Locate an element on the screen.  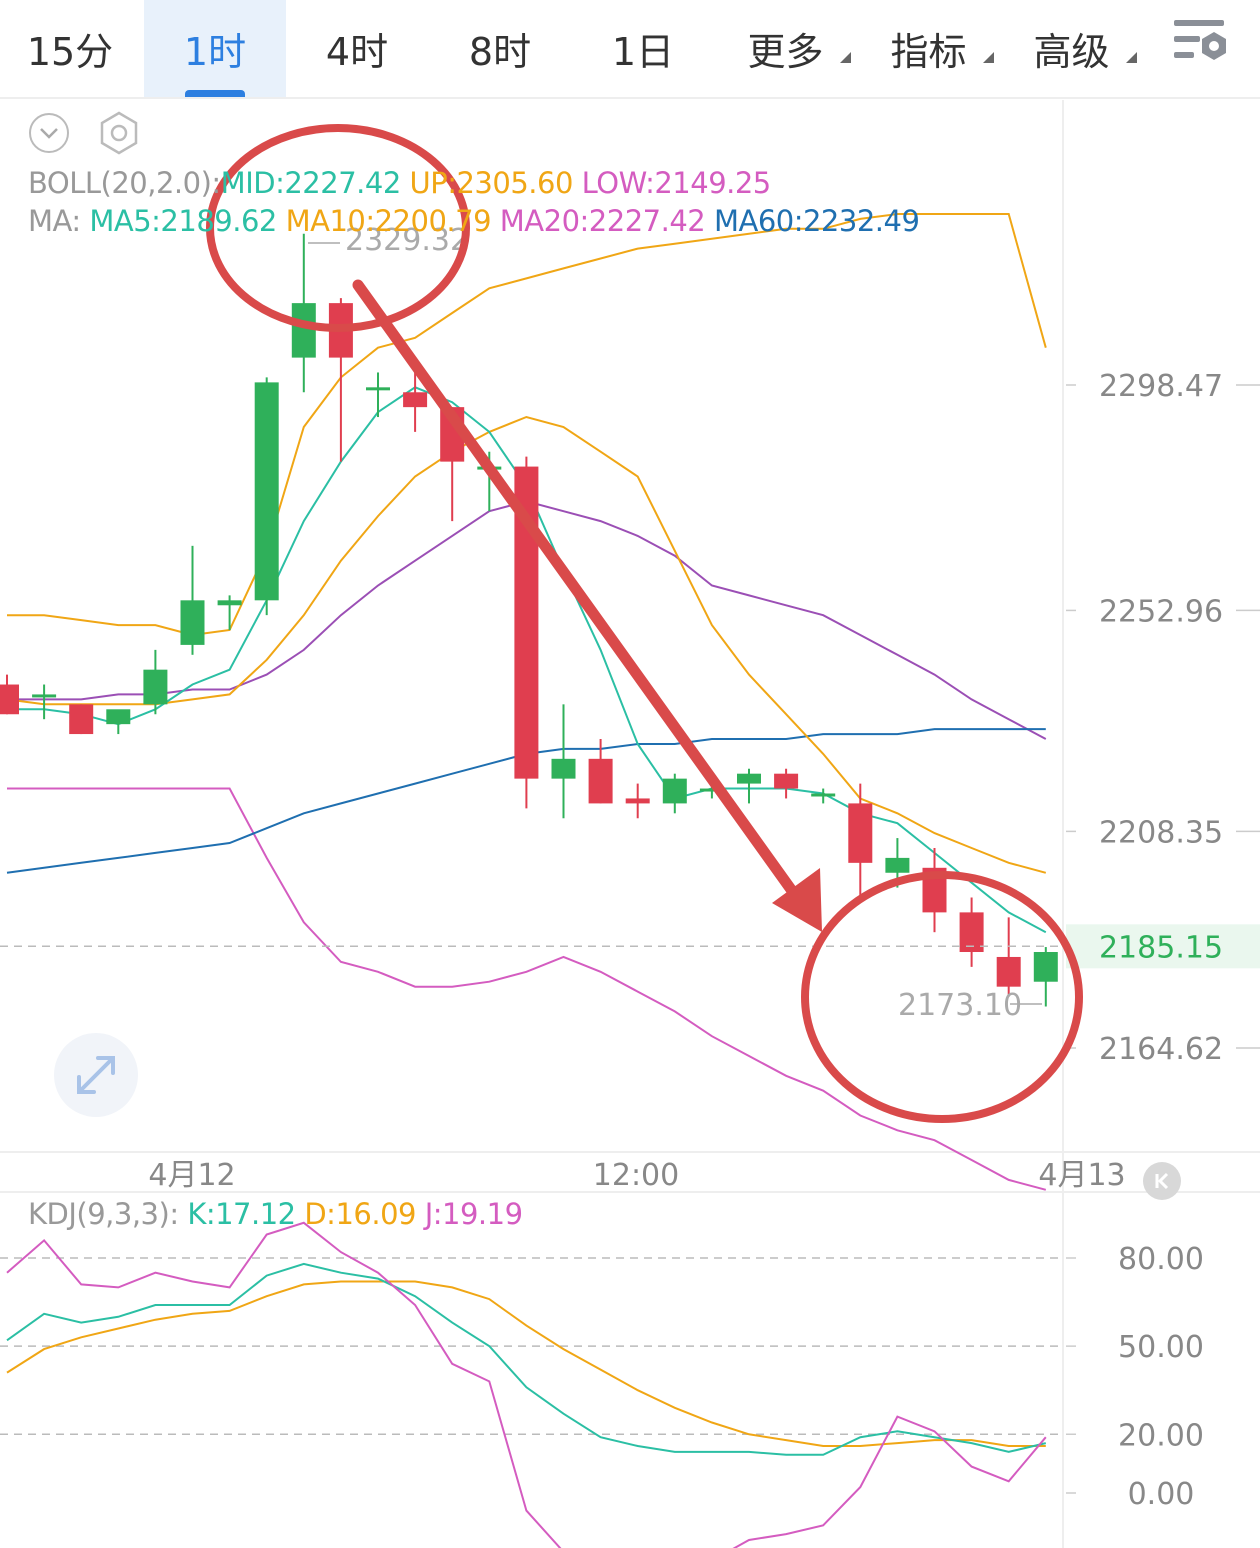
tab-2: 1时 is located at coordinates (215, 48).